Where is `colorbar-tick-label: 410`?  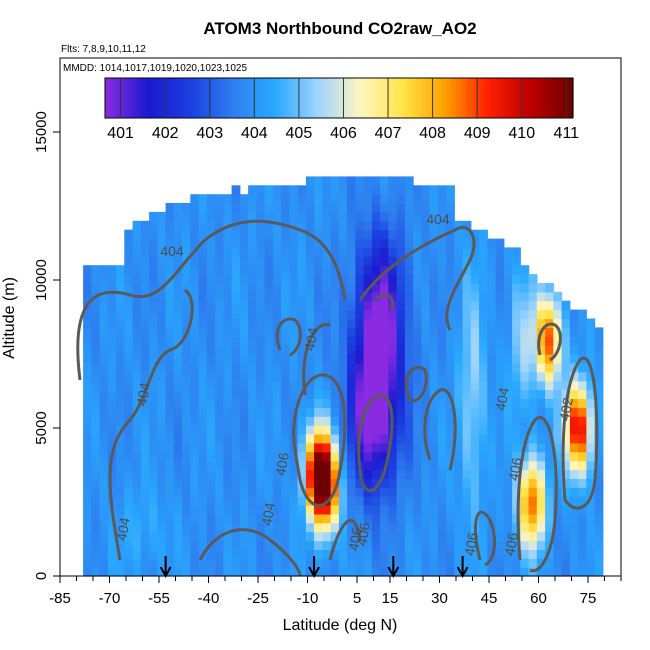 colorbar-tick-label: 410 is located at coordinates (521, 133).